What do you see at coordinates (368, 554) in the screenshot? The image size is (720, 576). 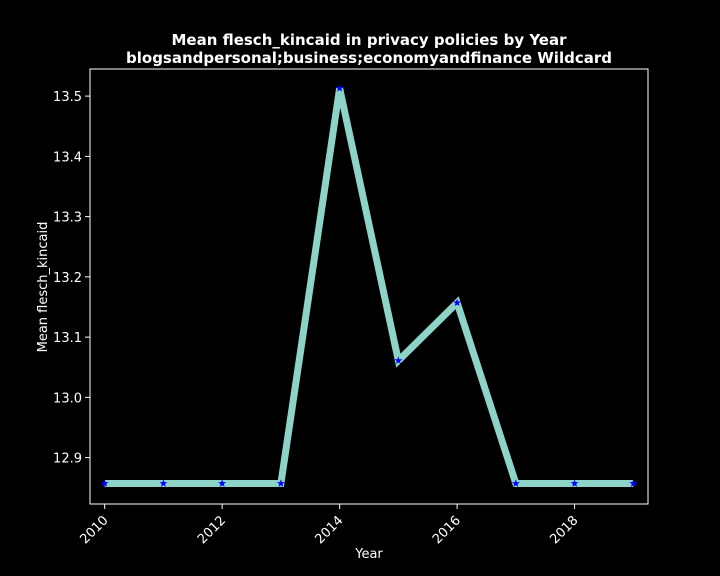 I see `x-axis-label: Year` at bounding box center [368, 554].